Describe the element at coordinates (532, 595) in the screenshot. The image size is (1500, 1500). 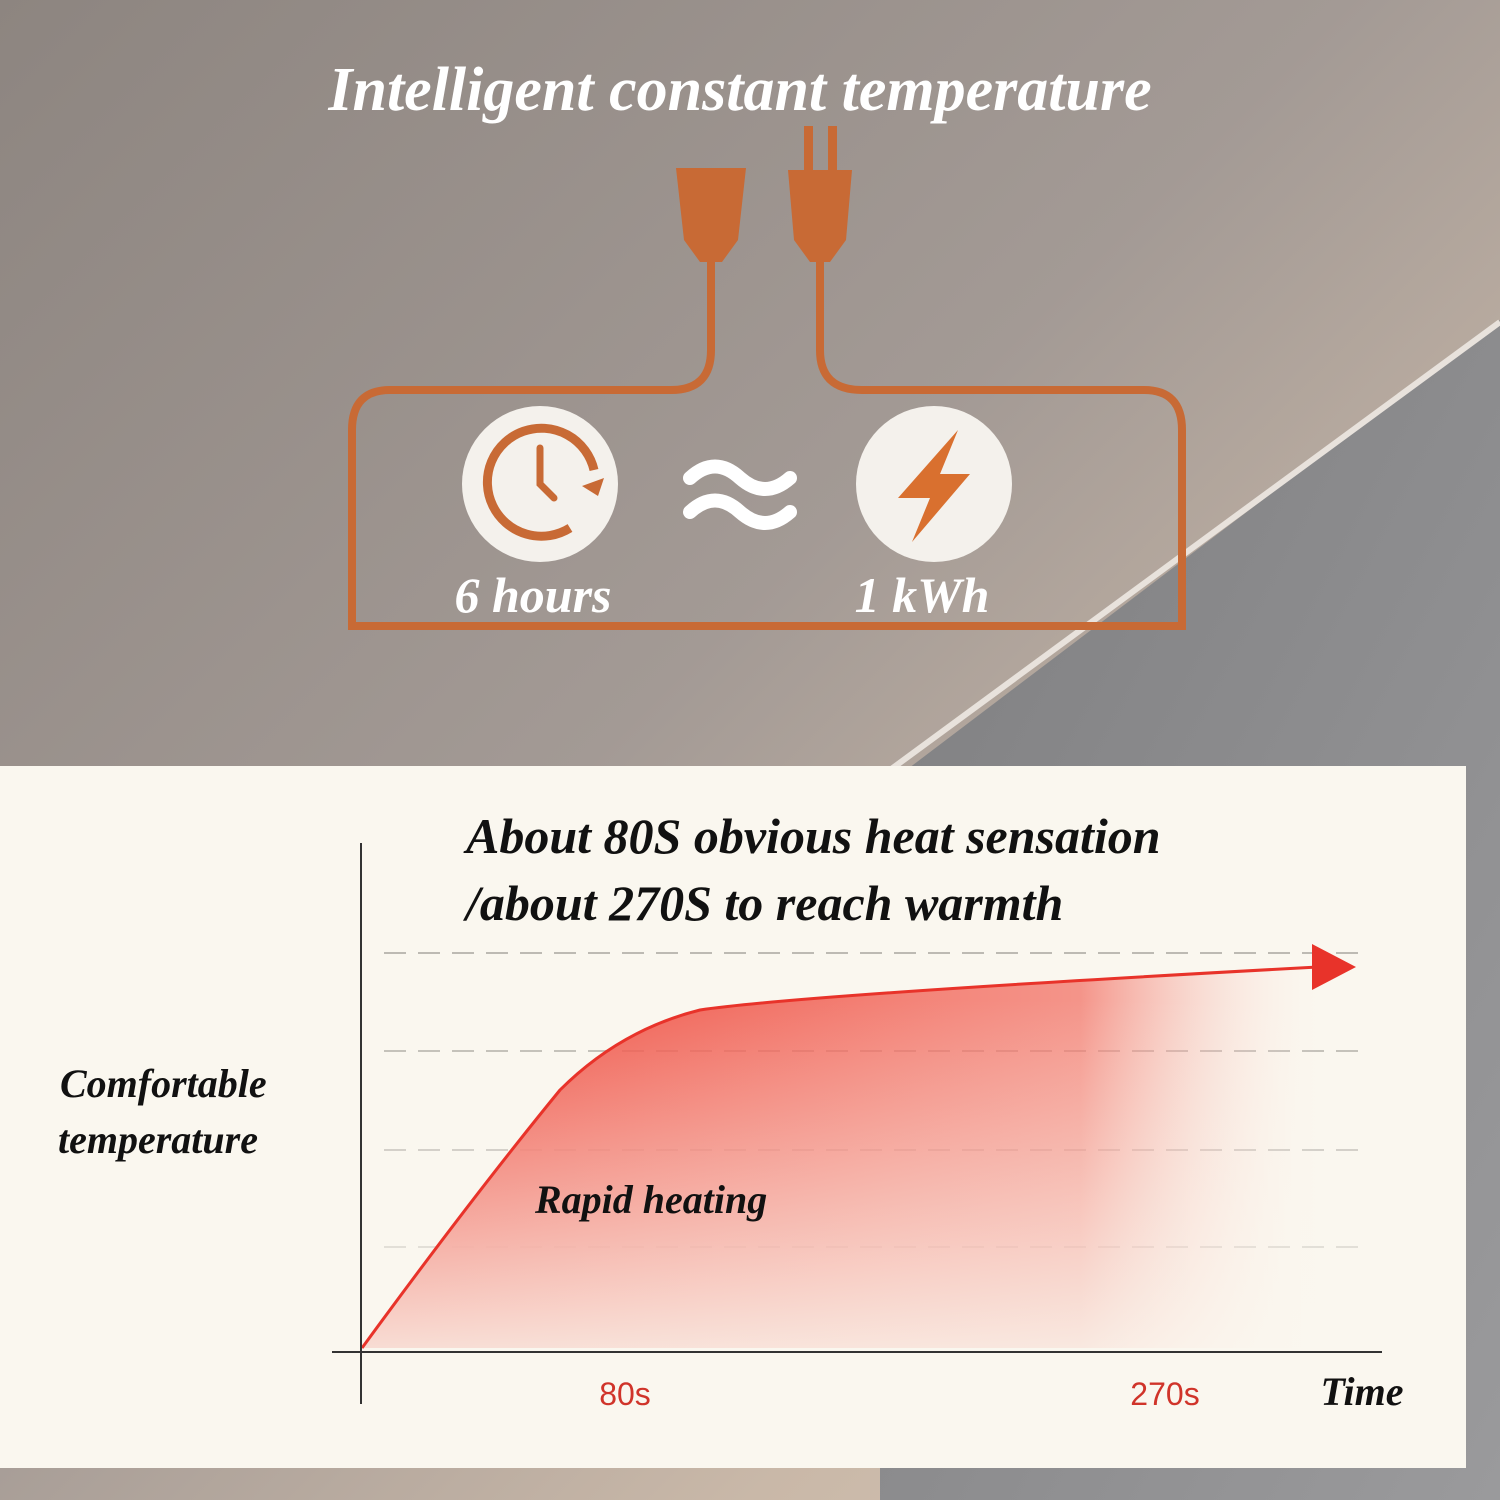
I see `duration: 6 hours` at that location.